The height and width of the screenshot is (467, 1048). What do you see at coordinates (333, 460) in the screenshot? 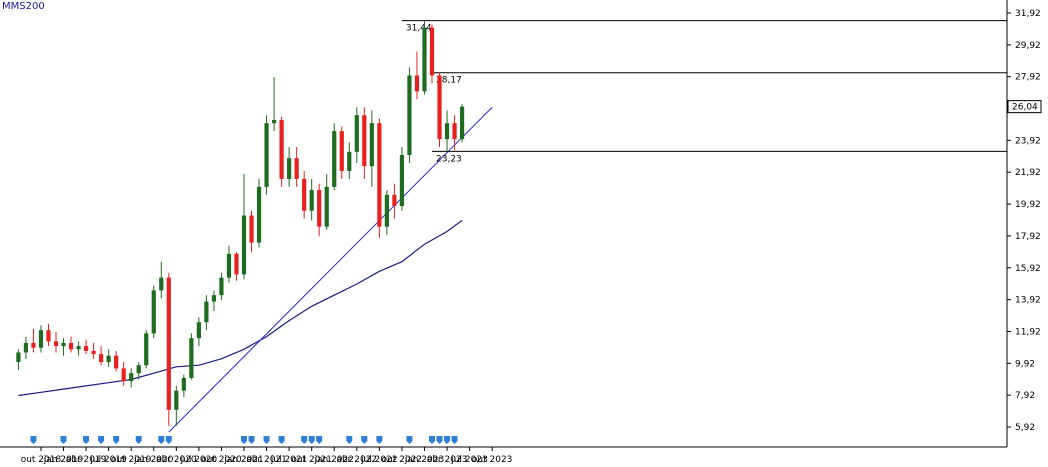
I see `x-tick-label: jan 2022` at bounding box center [333, 460].